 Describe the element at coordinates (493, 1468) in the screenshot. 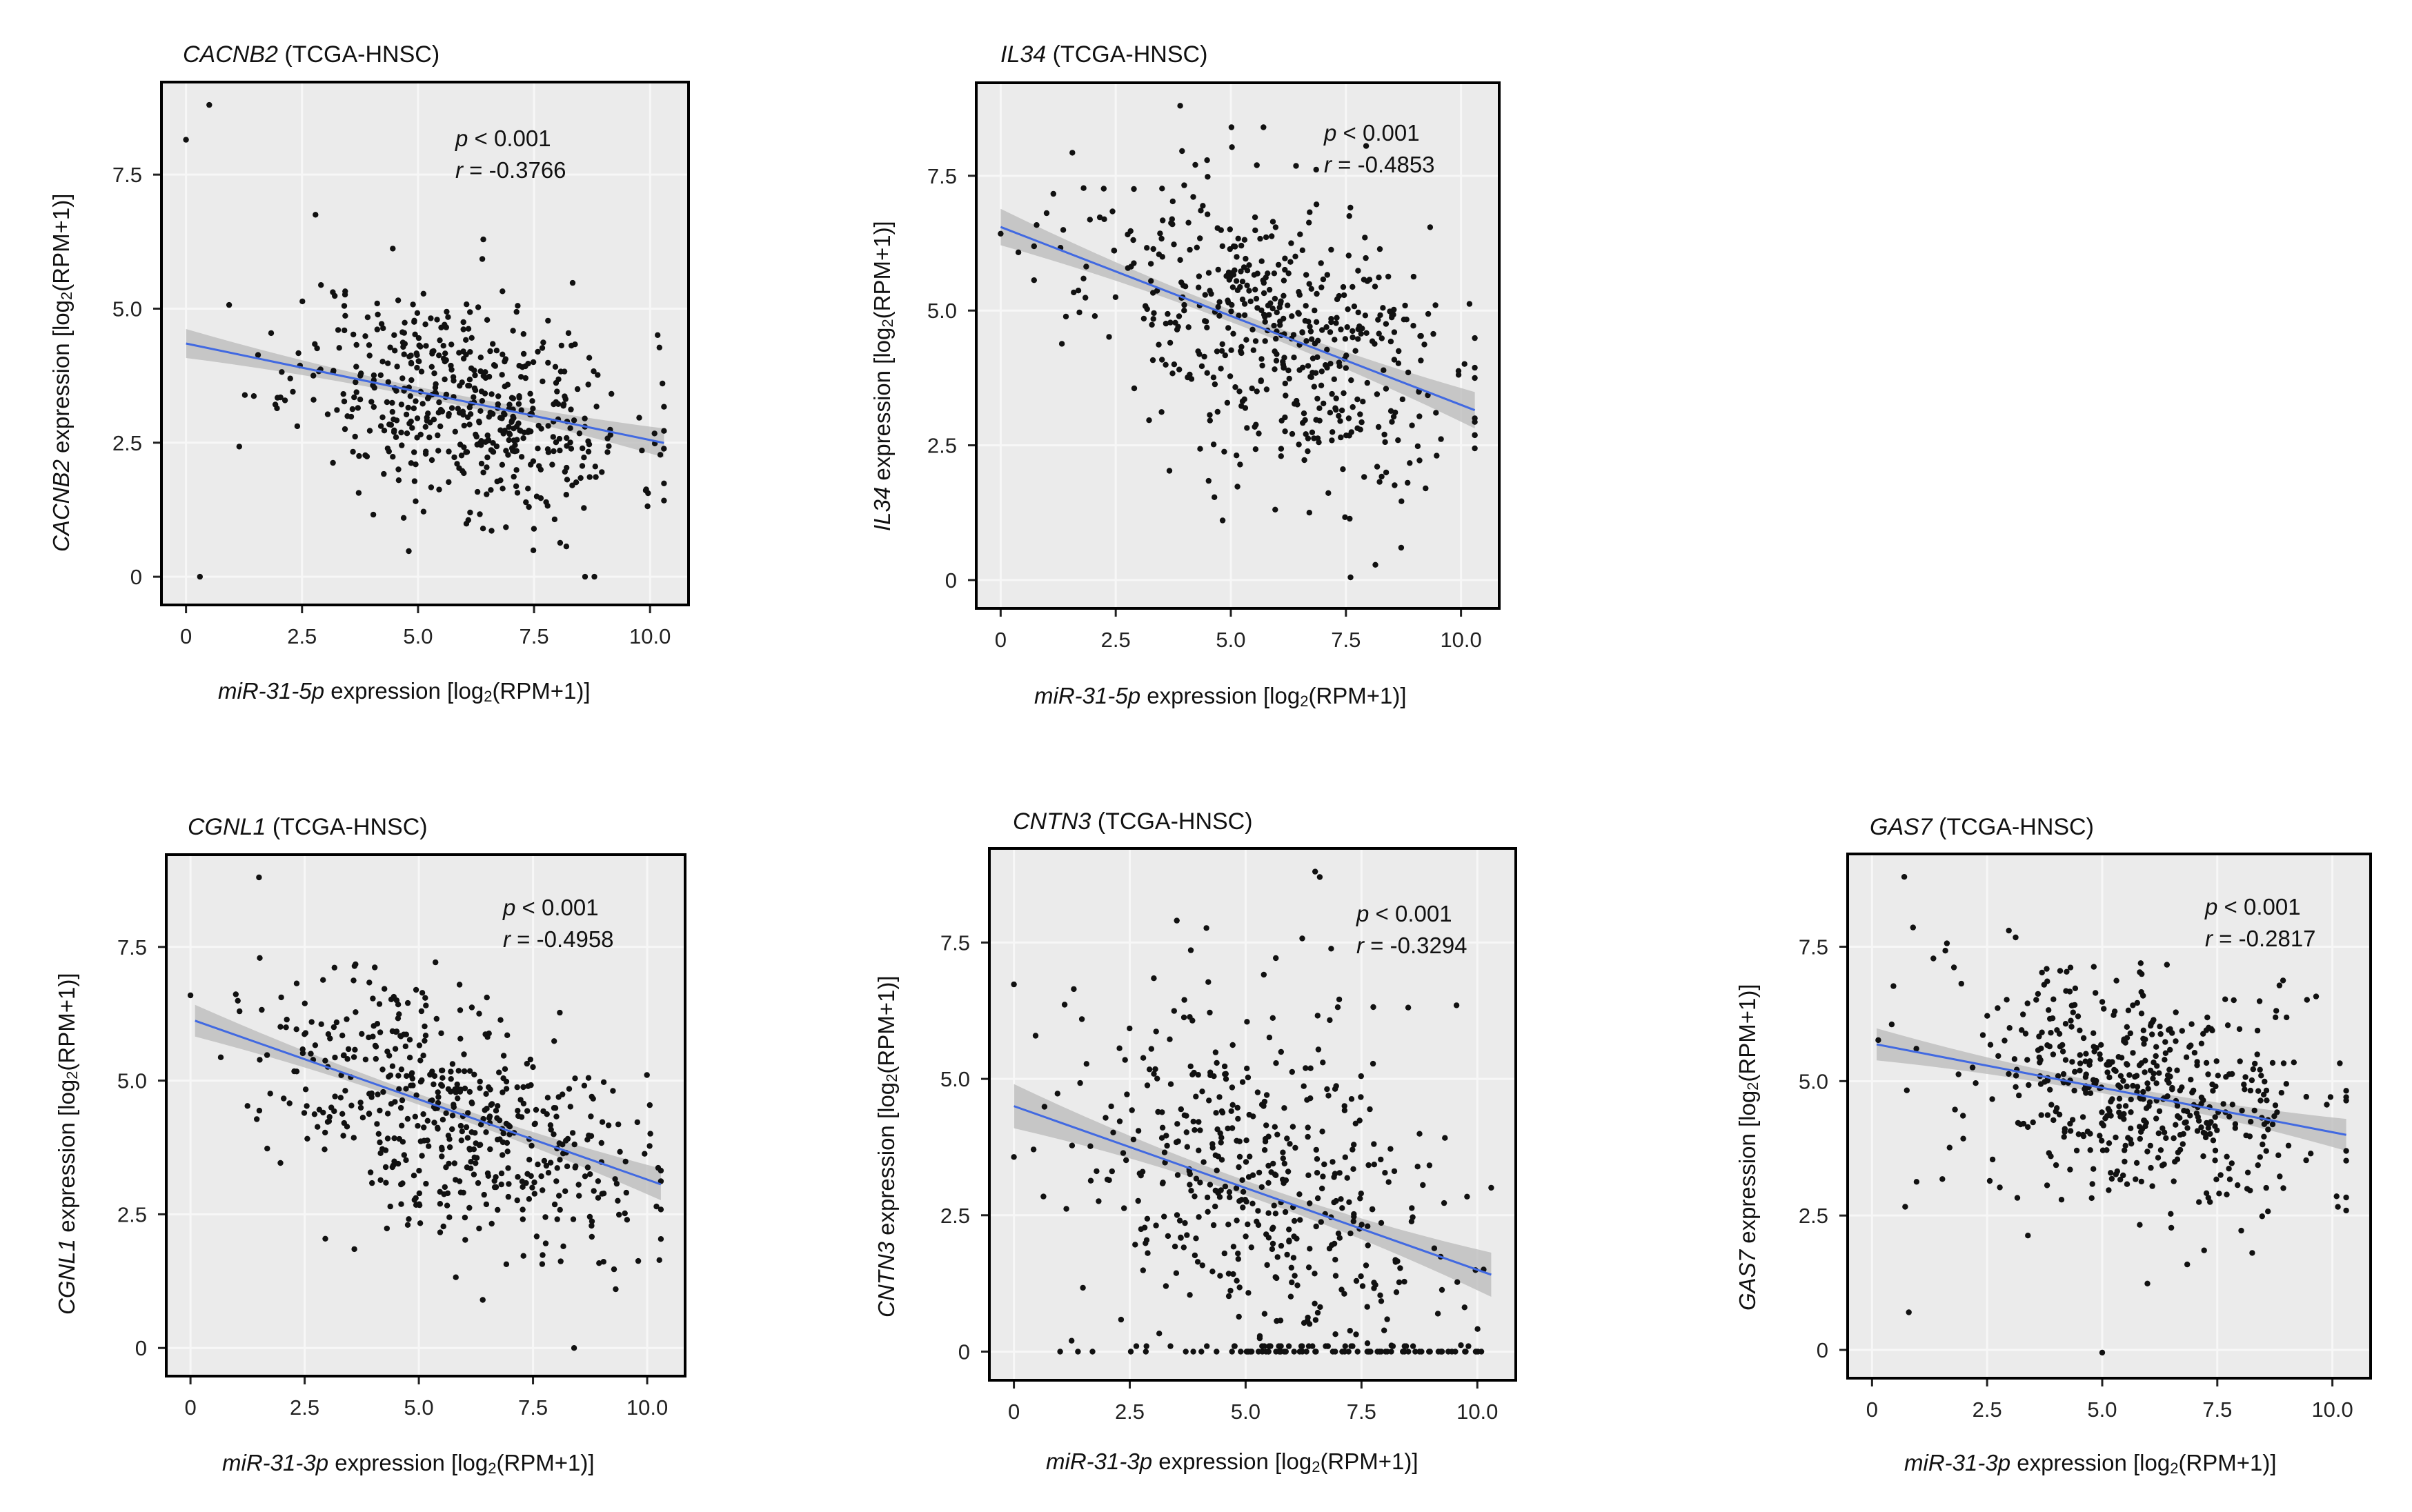

I see `x-axis-log-base: 2` at that location.